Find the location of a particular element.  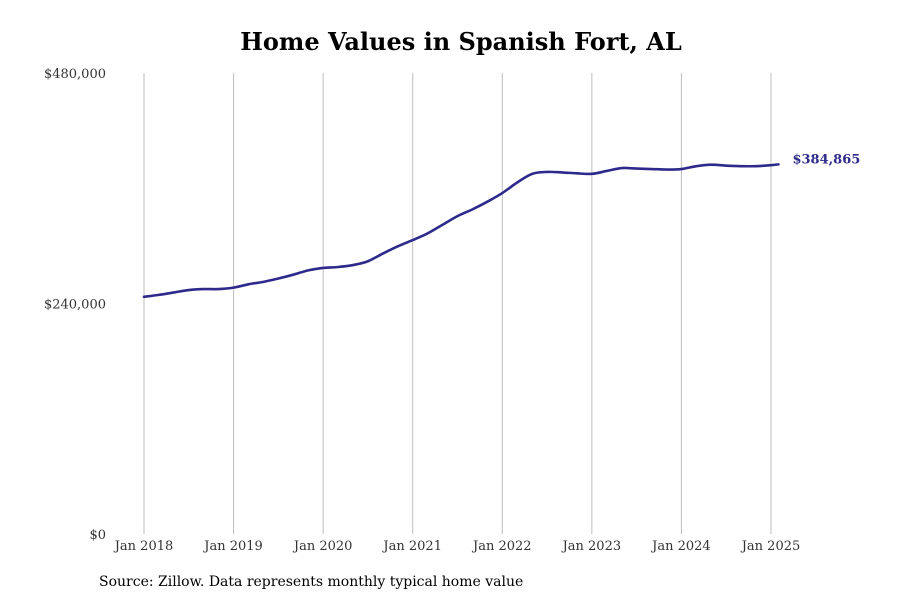

x-tick-label: Jan 2024 is located at coordinates (680, 546).